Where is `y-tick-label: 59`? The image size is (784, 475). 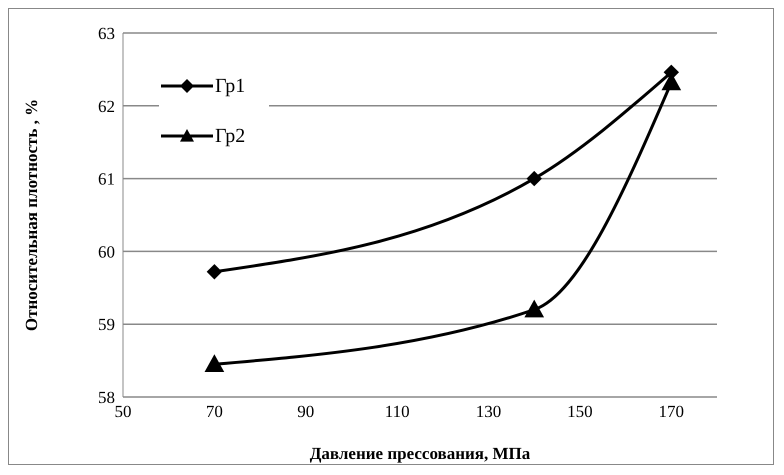
y-tick-label: 59 is located at coordinates (106, 324).